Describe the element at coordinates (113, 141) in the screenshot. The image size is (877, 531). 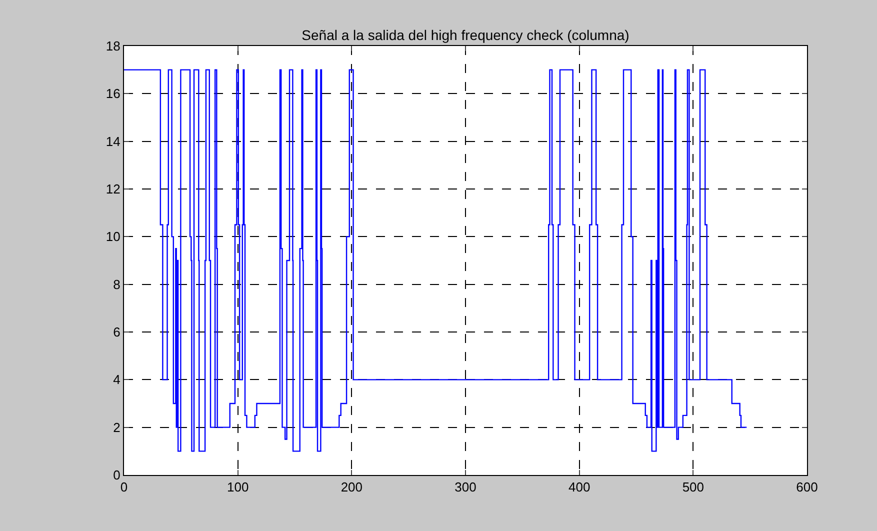
I see `y-tick-label: 14` at that location.